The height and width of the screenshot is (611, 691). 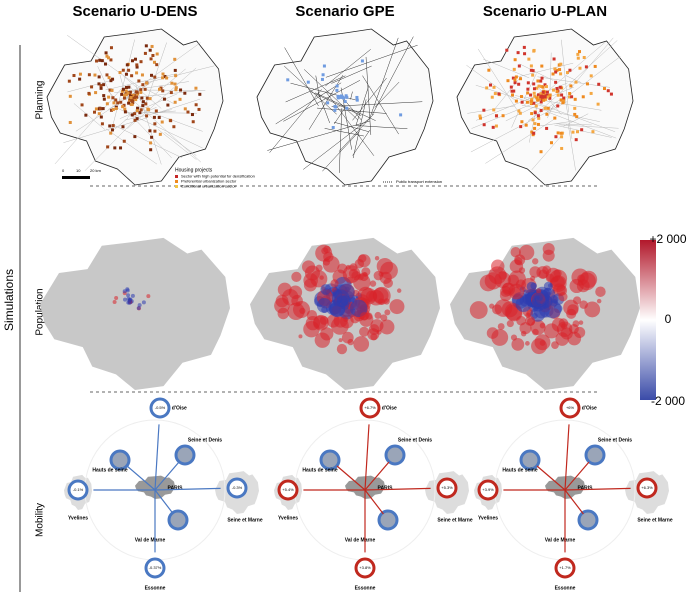 I want to click on row-label: Population, so click(x=40, y=311).